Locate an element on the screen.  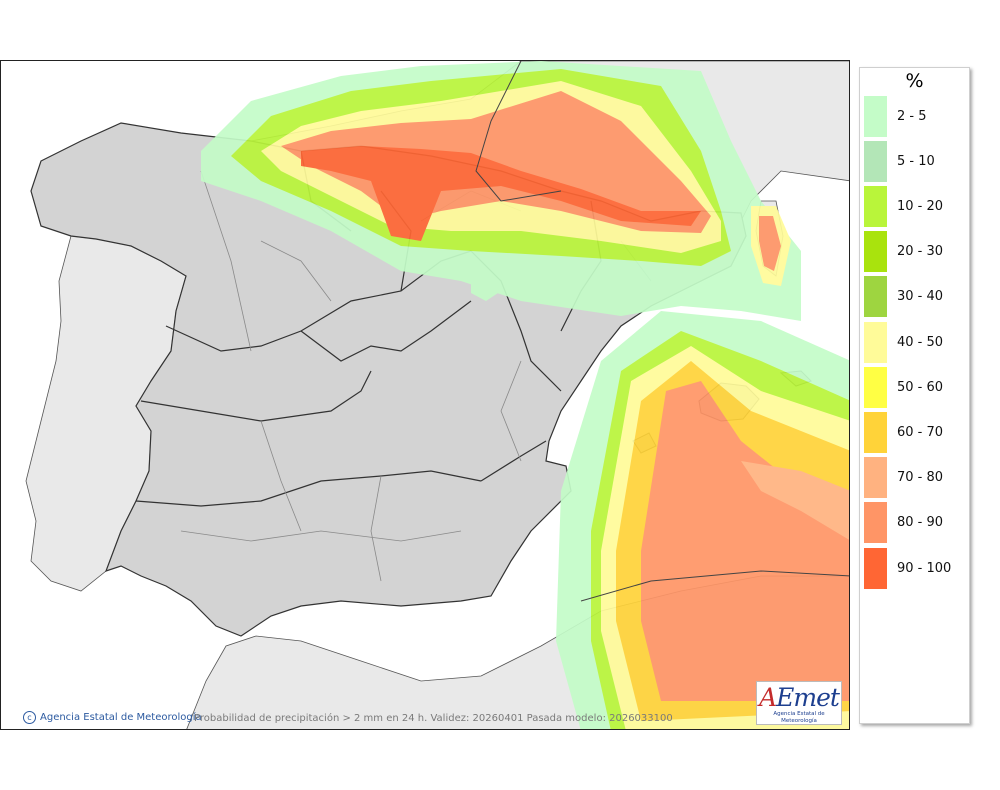
legend-item: 20 - 30 is located at coordinates (903, 252).